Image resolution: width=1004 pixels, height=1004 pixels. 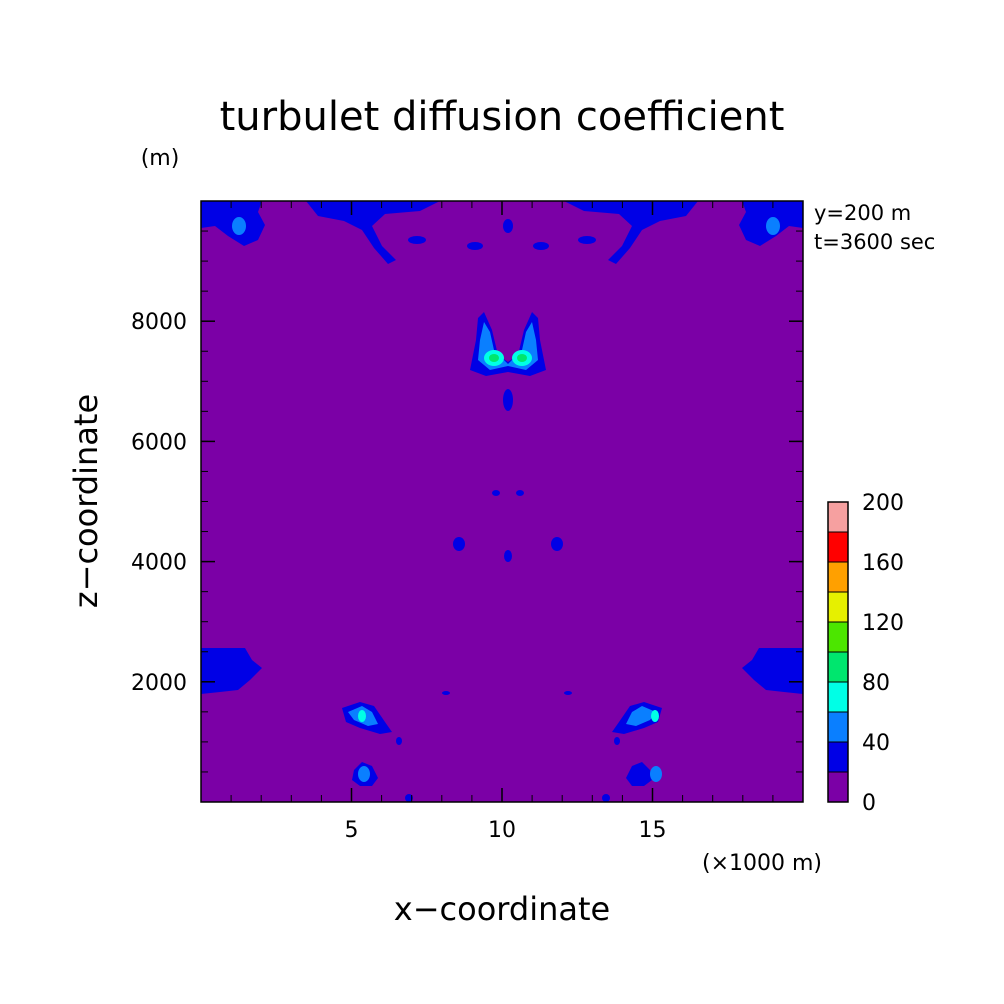 I want to click on bottom-dot-left, so click(x=409, y=798).